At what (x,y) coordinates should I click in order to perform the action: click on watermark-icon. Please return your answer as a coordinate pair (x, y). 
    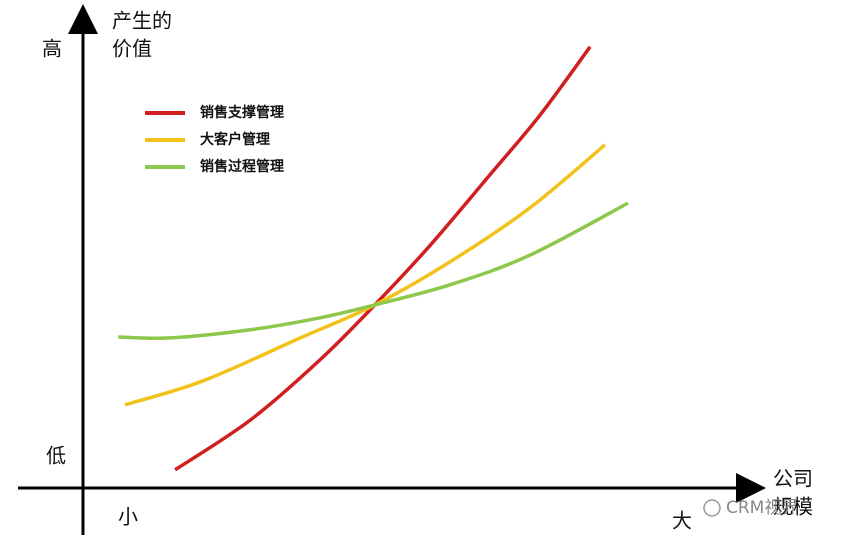
    Looking at the image, I should click on (712, 508).